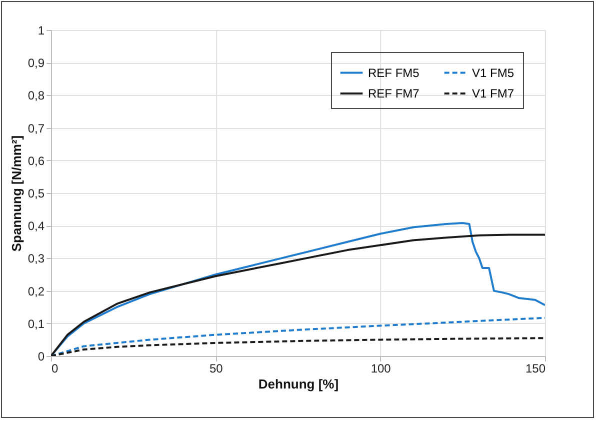  What do you see at coordinates (493, 73) in the screenshot?
I see `legend-label: V1 FM5` at bounding box center [493, 73].